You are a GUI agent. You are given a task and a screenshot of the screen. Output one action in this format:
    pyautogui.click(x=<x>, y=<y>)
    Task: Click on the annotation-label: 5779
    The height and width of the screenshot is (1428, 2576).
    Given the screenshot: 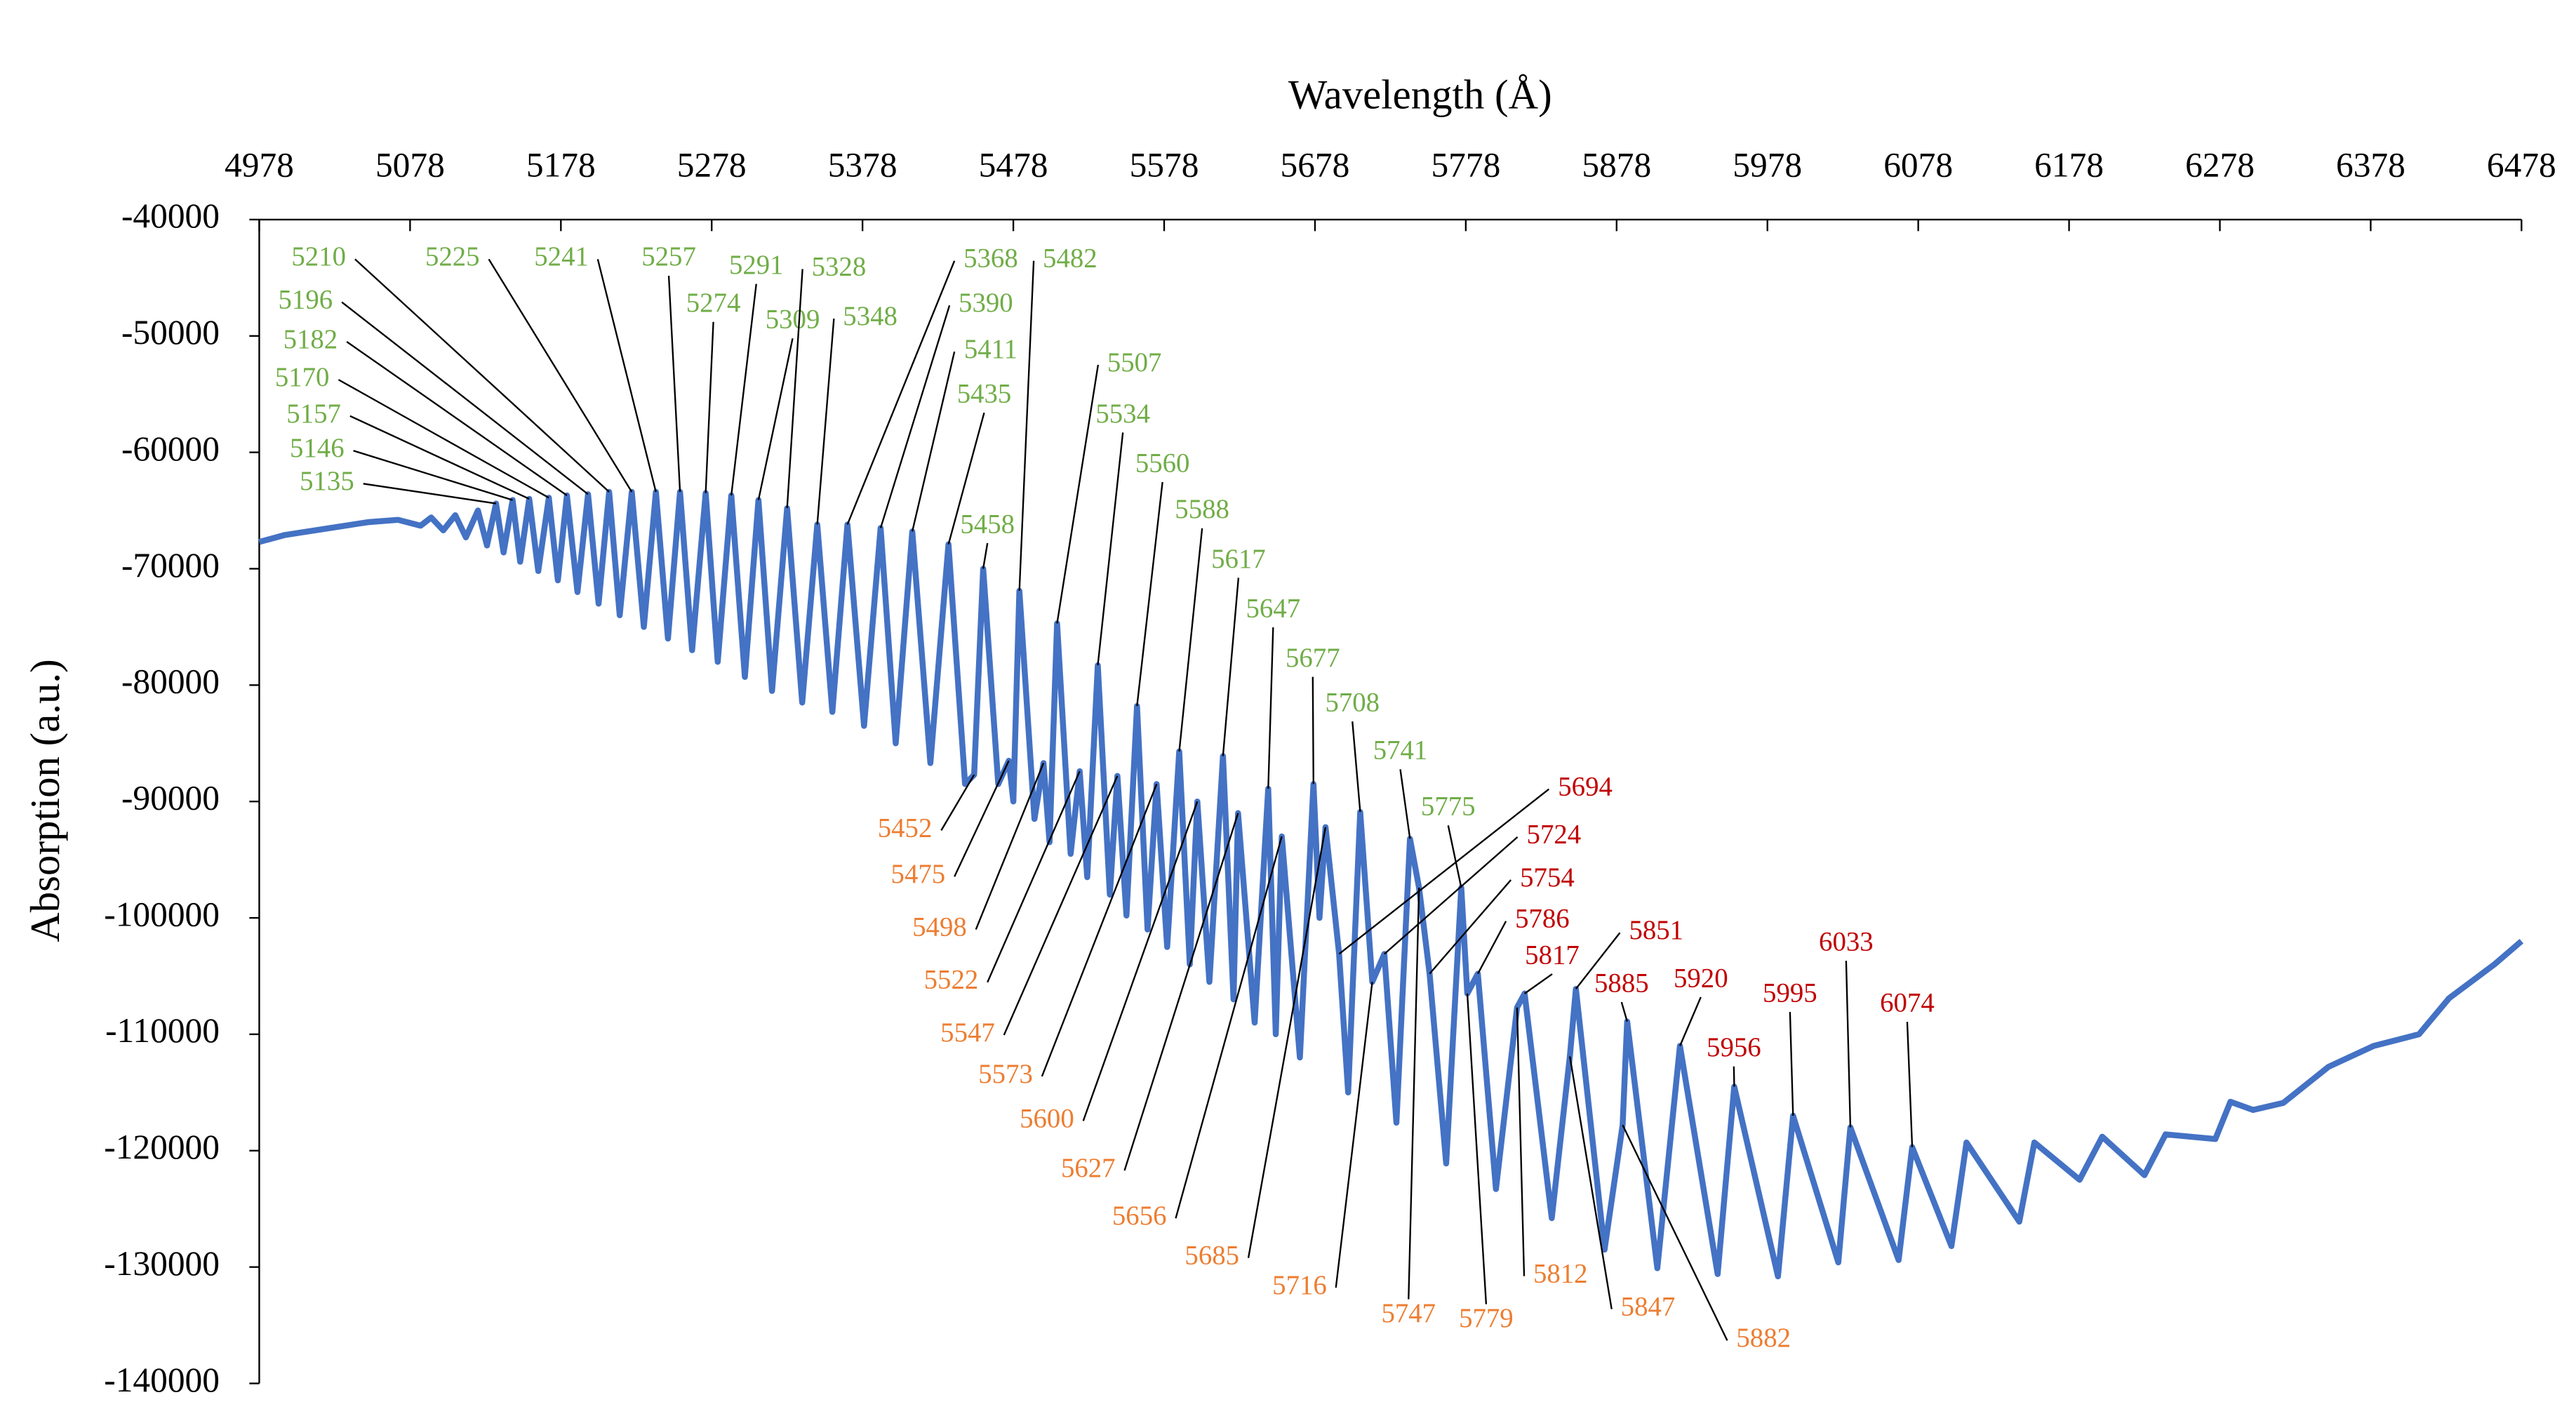 What is the action you would take?
    pyautogui.click(x=1487, y=1318)
    